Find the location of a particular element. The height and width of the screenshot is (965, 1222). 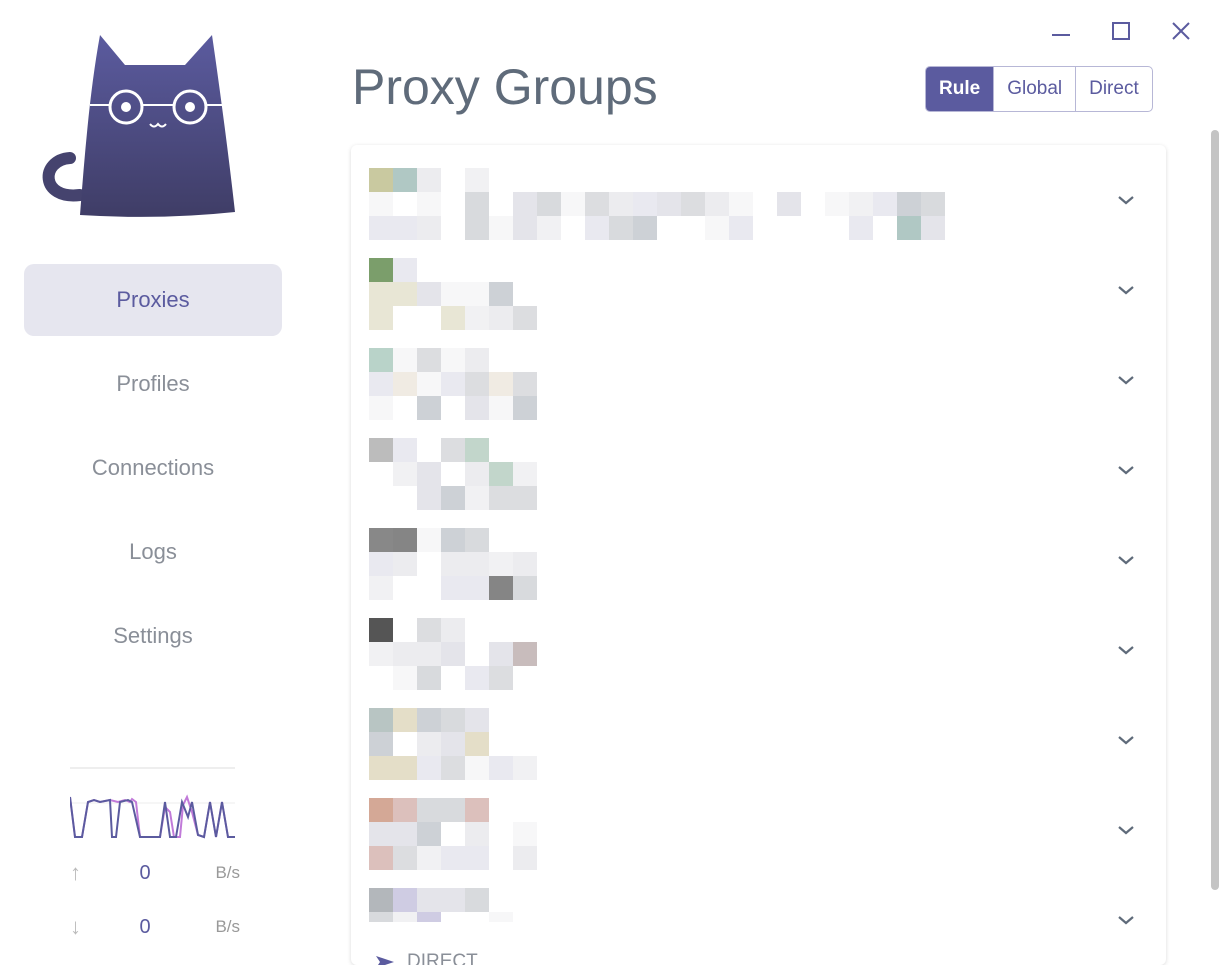

maximize-button is located at coordinates (1121, 31).